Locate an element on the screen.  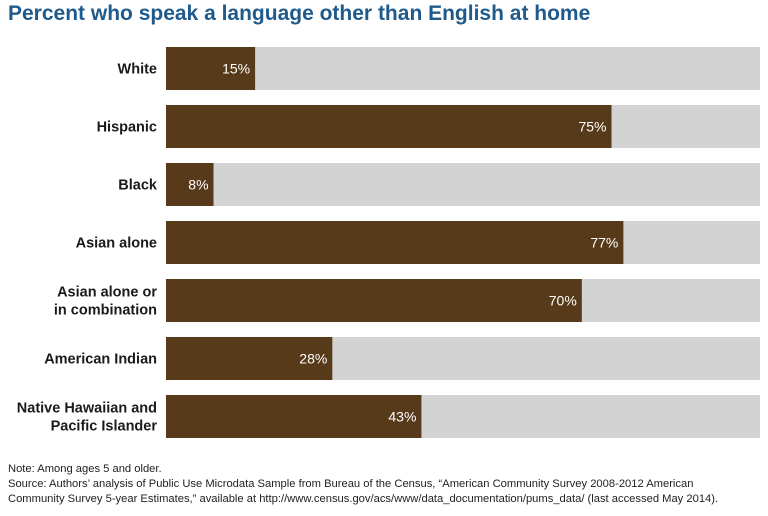
category-label: Hispanic is located at coordinates (127, 128).